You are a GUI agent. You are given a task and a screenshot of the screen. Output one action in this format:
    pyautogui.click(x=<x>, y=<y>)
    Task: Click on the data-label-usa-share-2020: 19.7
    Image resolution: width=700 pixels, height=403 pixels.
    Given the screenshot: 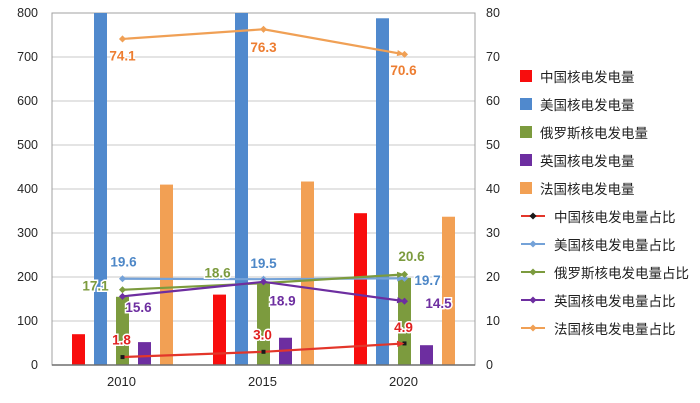 What is the action you would take?
    pyautogui.click(x=427, y=280)
    